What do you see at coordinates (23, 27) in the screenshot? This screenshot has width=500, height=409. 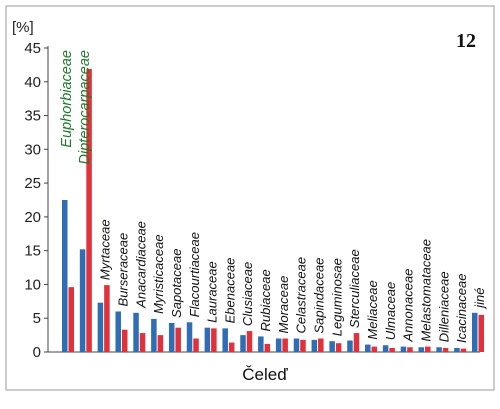 I see `y-axis-unit-label: [%]` at bounding box center [23, 27].